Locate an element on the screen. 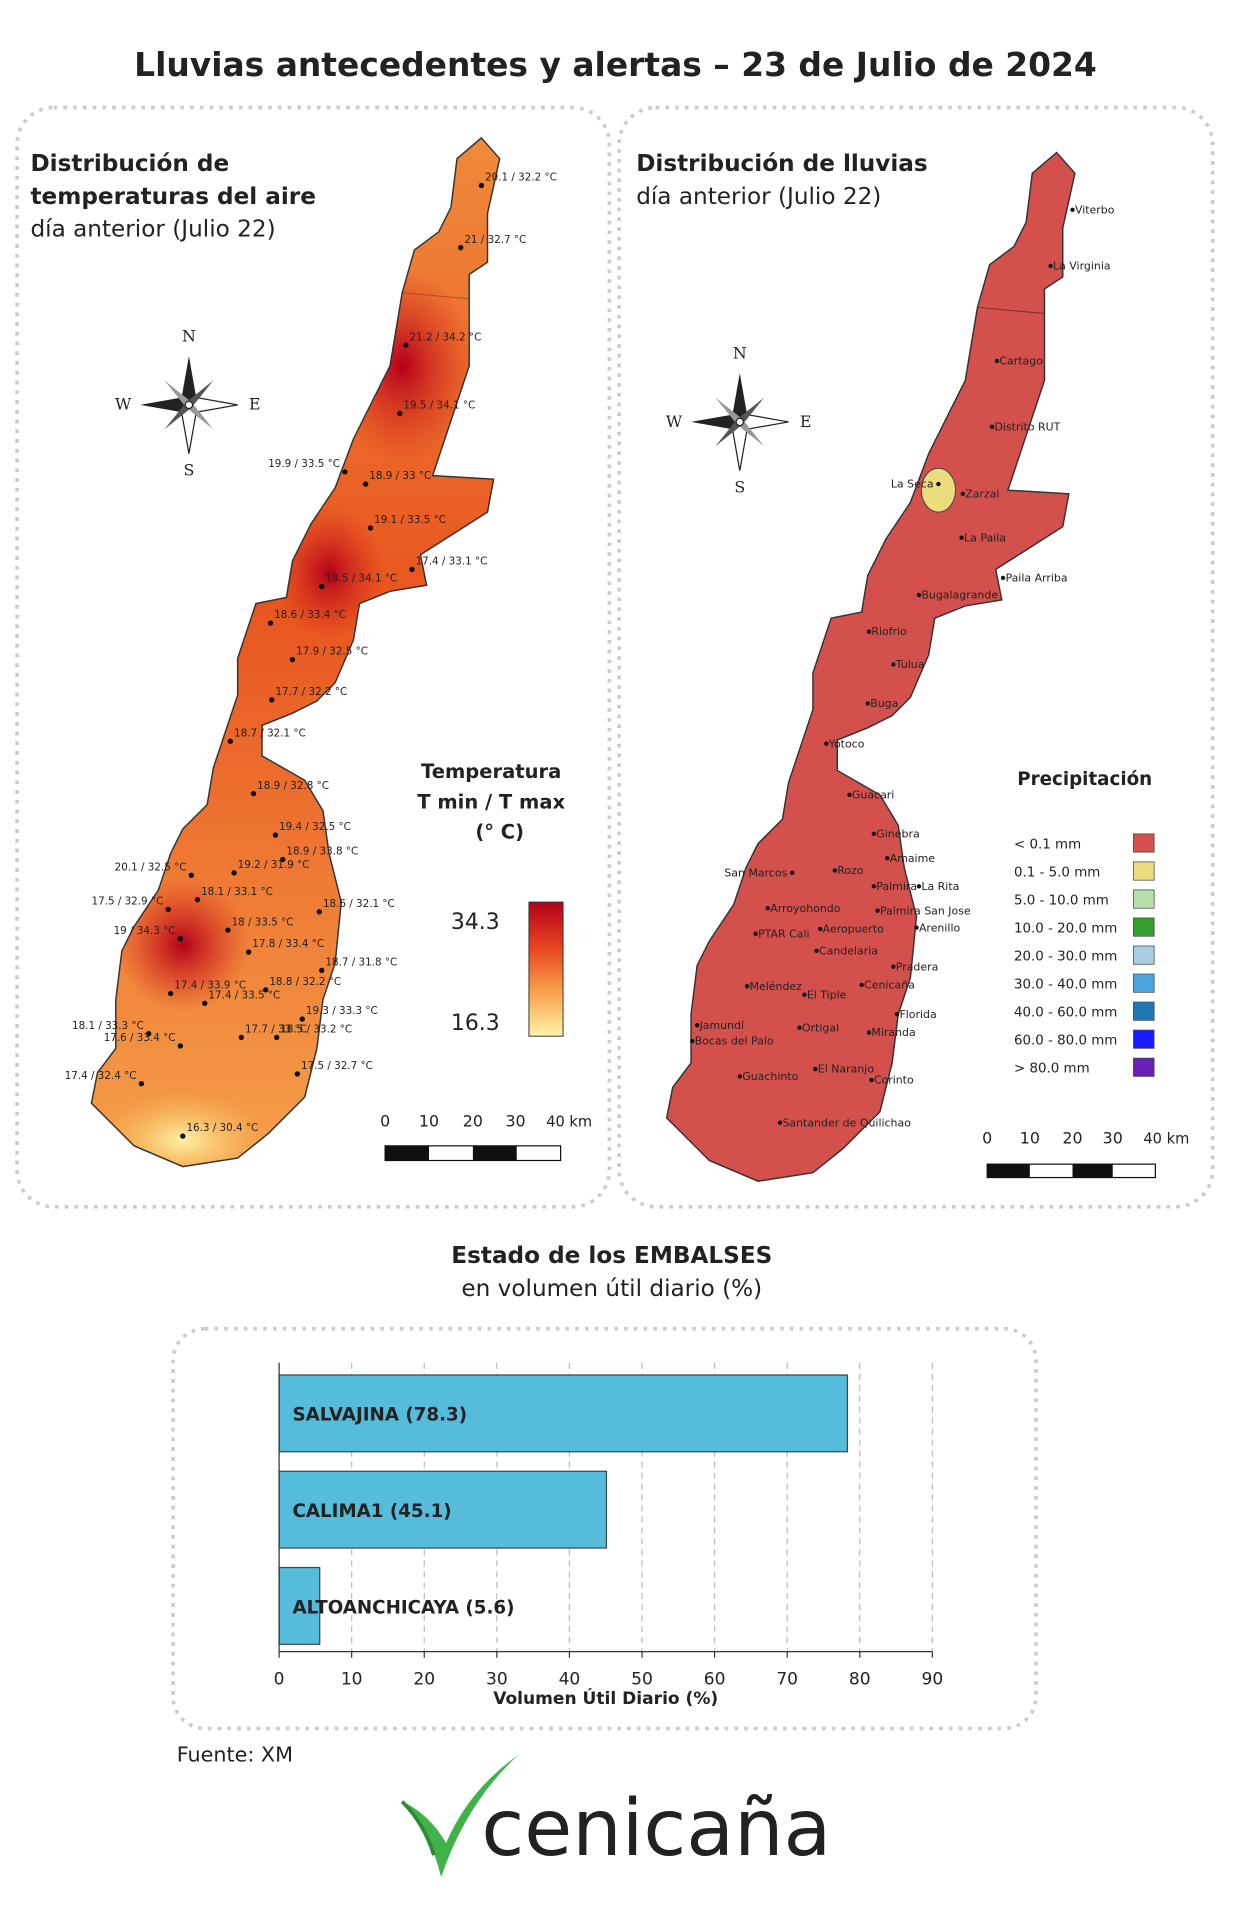 The height and width of the screenshot is (1924, 1248). town-label: Buga is located at coordinates (884, 703).